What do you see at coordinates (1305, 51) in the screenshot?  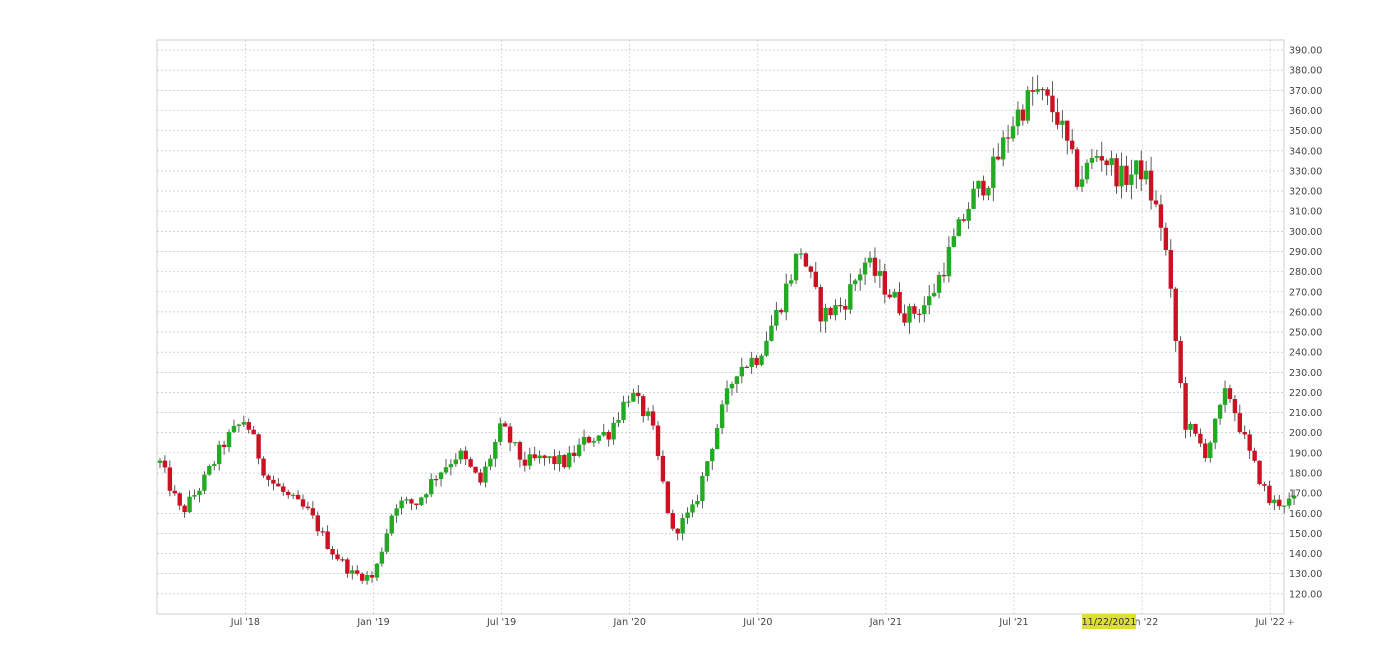 I see `y-tick-label: 390.00` at bounding box center [1305, 51].